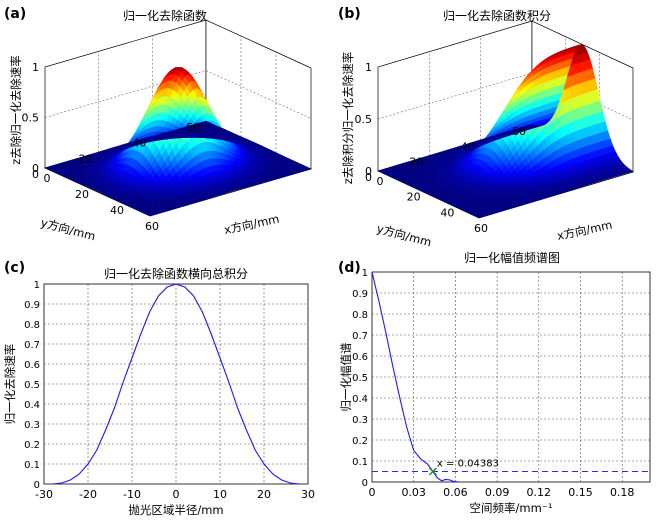 The width and height of the screenshot is (661, 521). What do you see at coordinates (468, 464) in the screenshot?
I see `chart-d-marker-label: x = 0.04383` at bounding box center [468, 464].